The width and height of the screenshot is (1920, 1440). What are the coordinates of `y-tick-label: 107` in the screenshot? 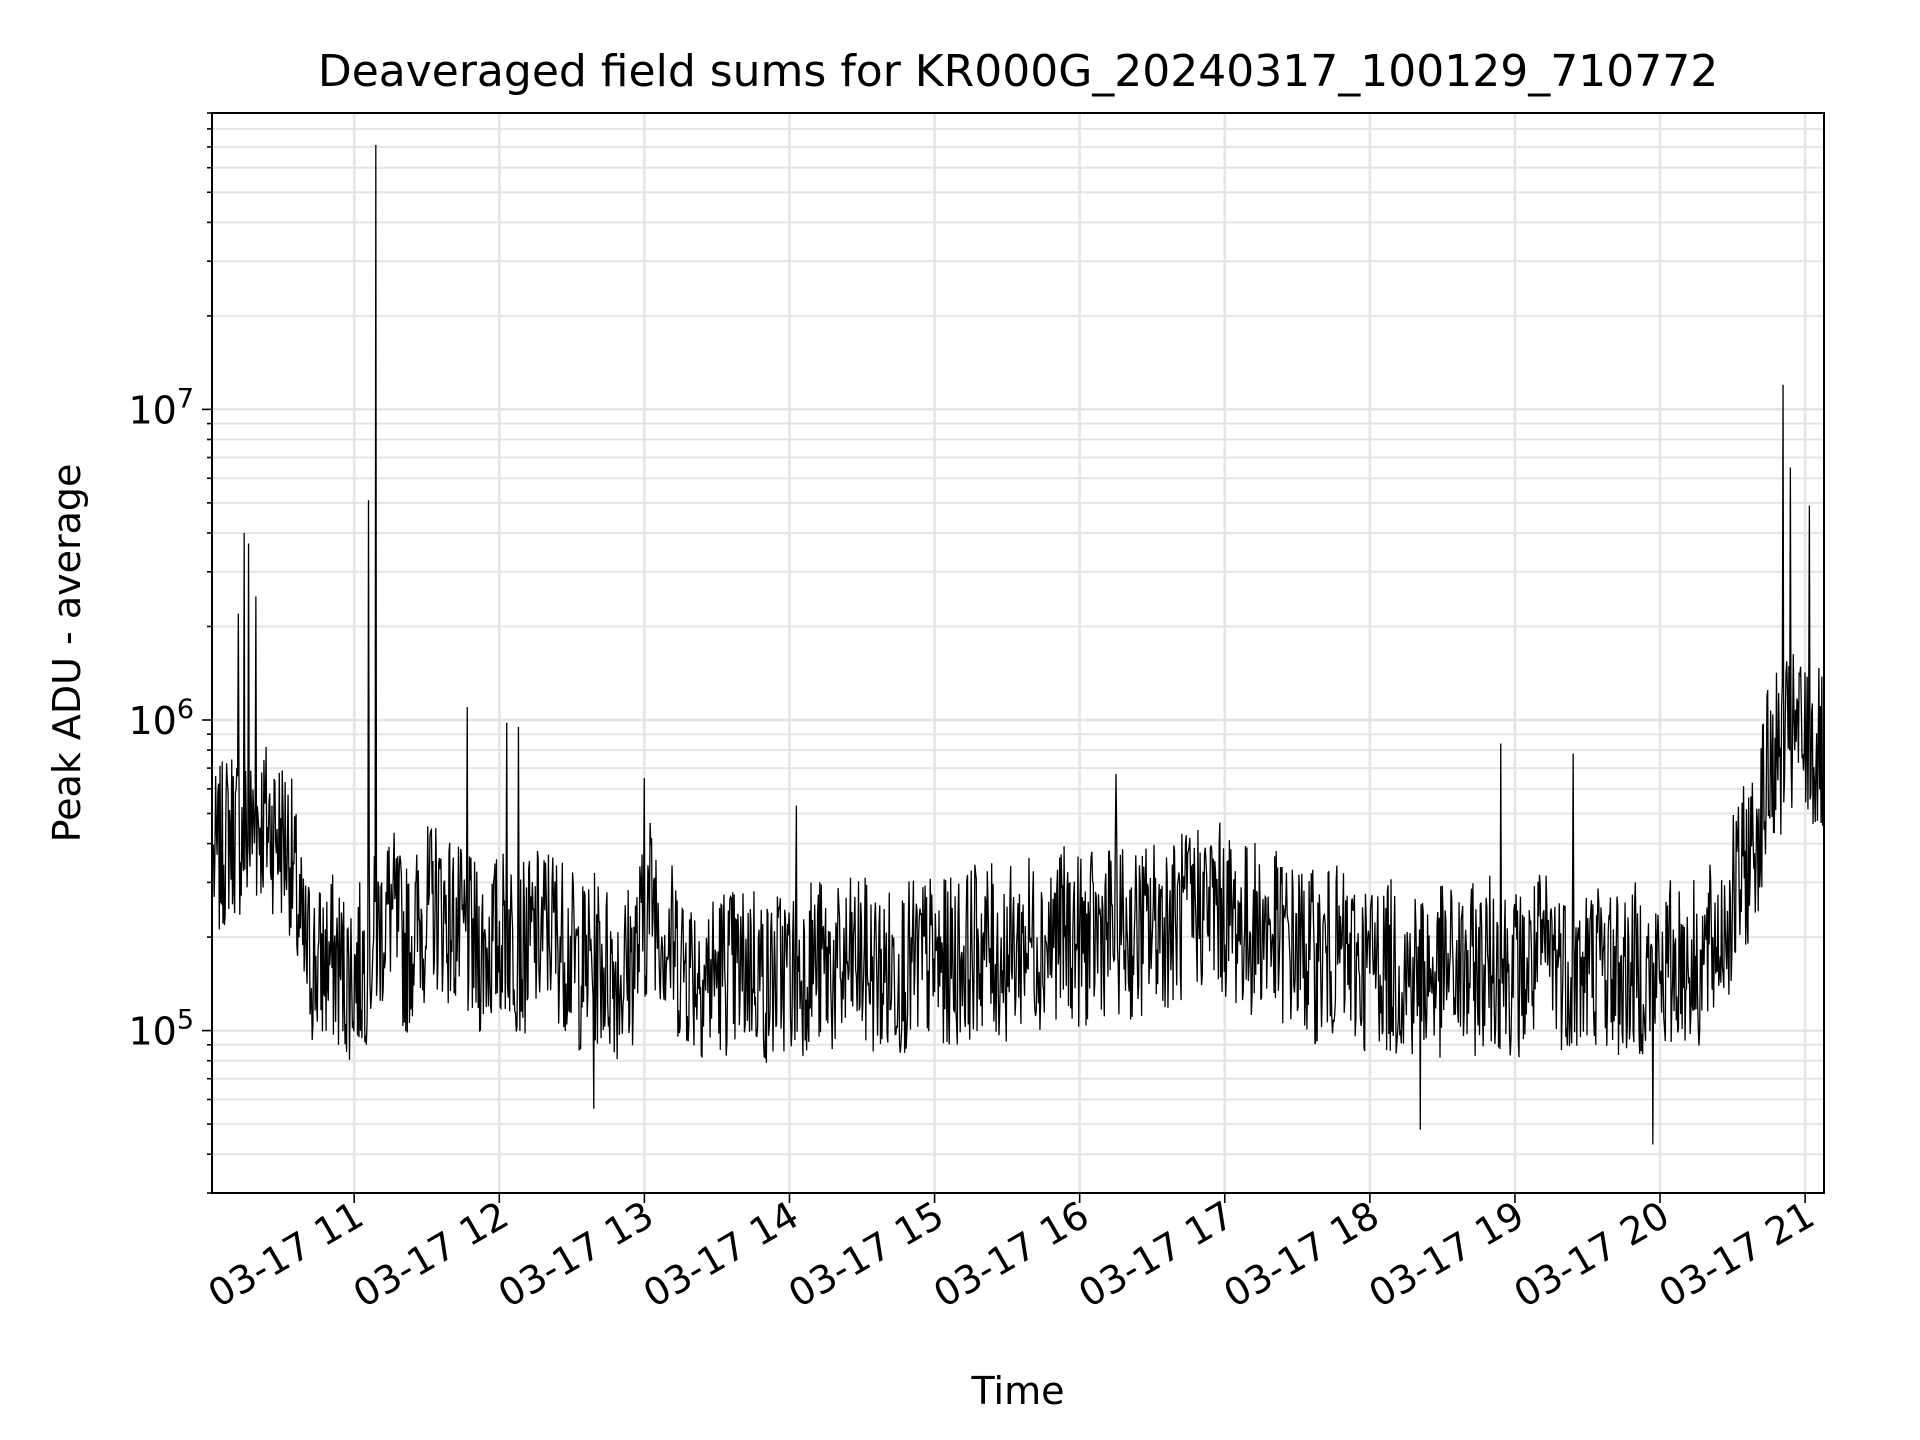 It's located at (161, 407).